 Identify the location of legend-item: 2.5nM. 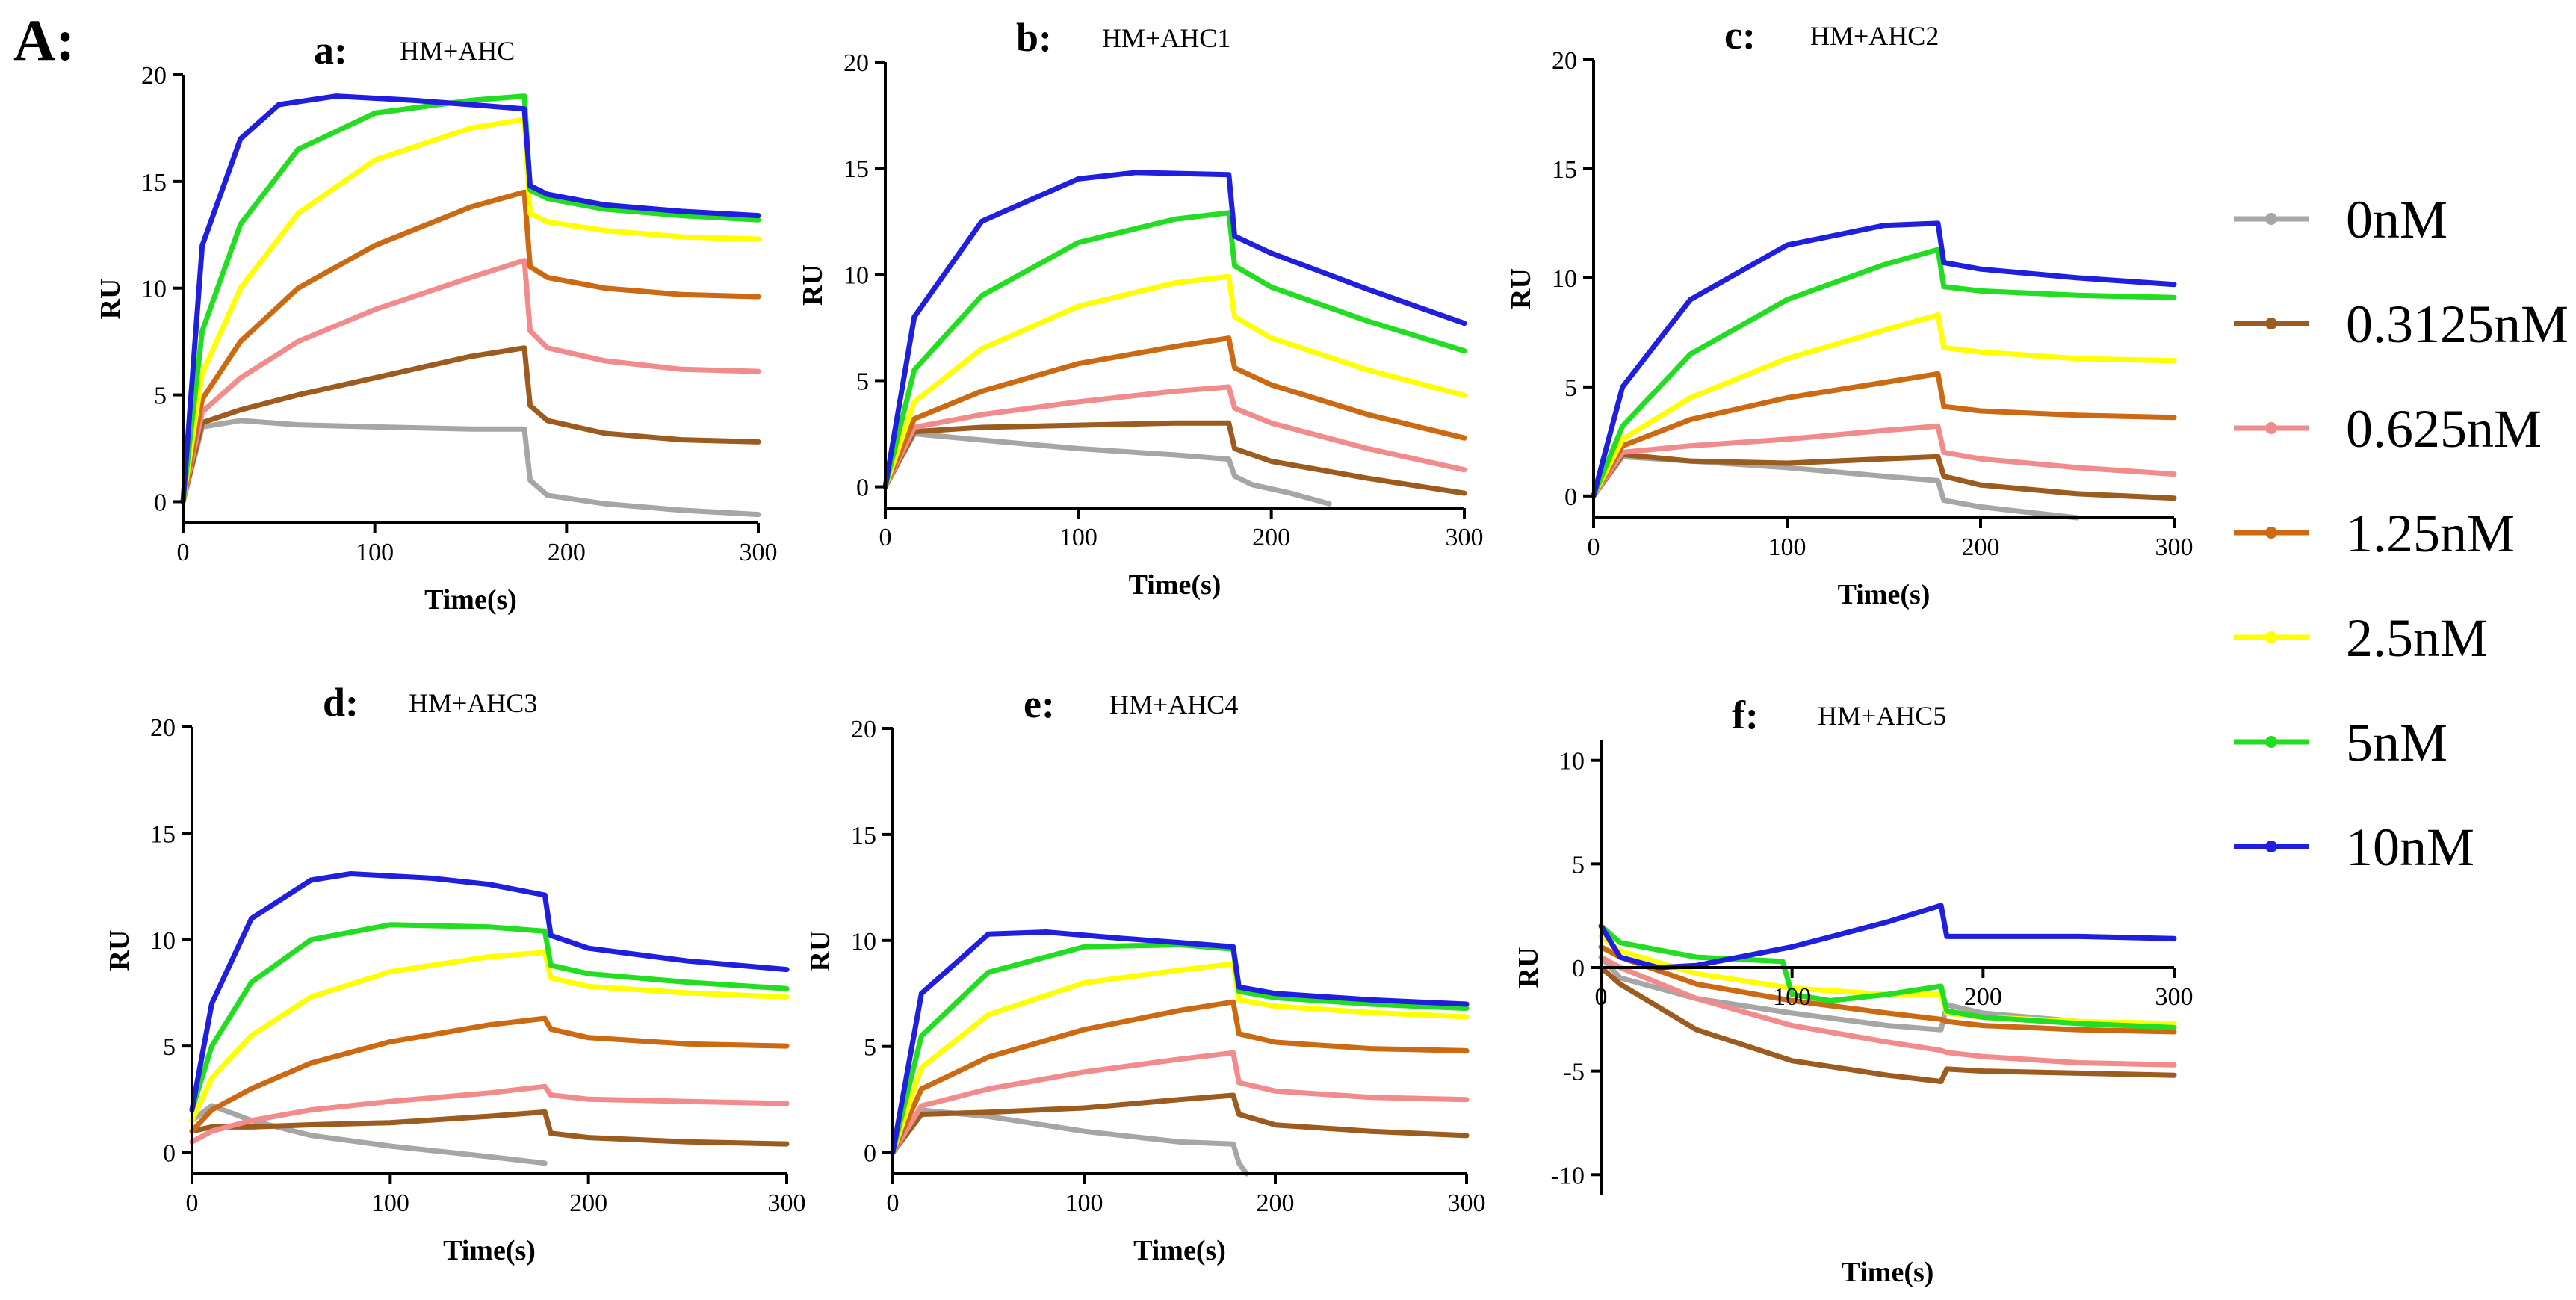
(2361, 638).